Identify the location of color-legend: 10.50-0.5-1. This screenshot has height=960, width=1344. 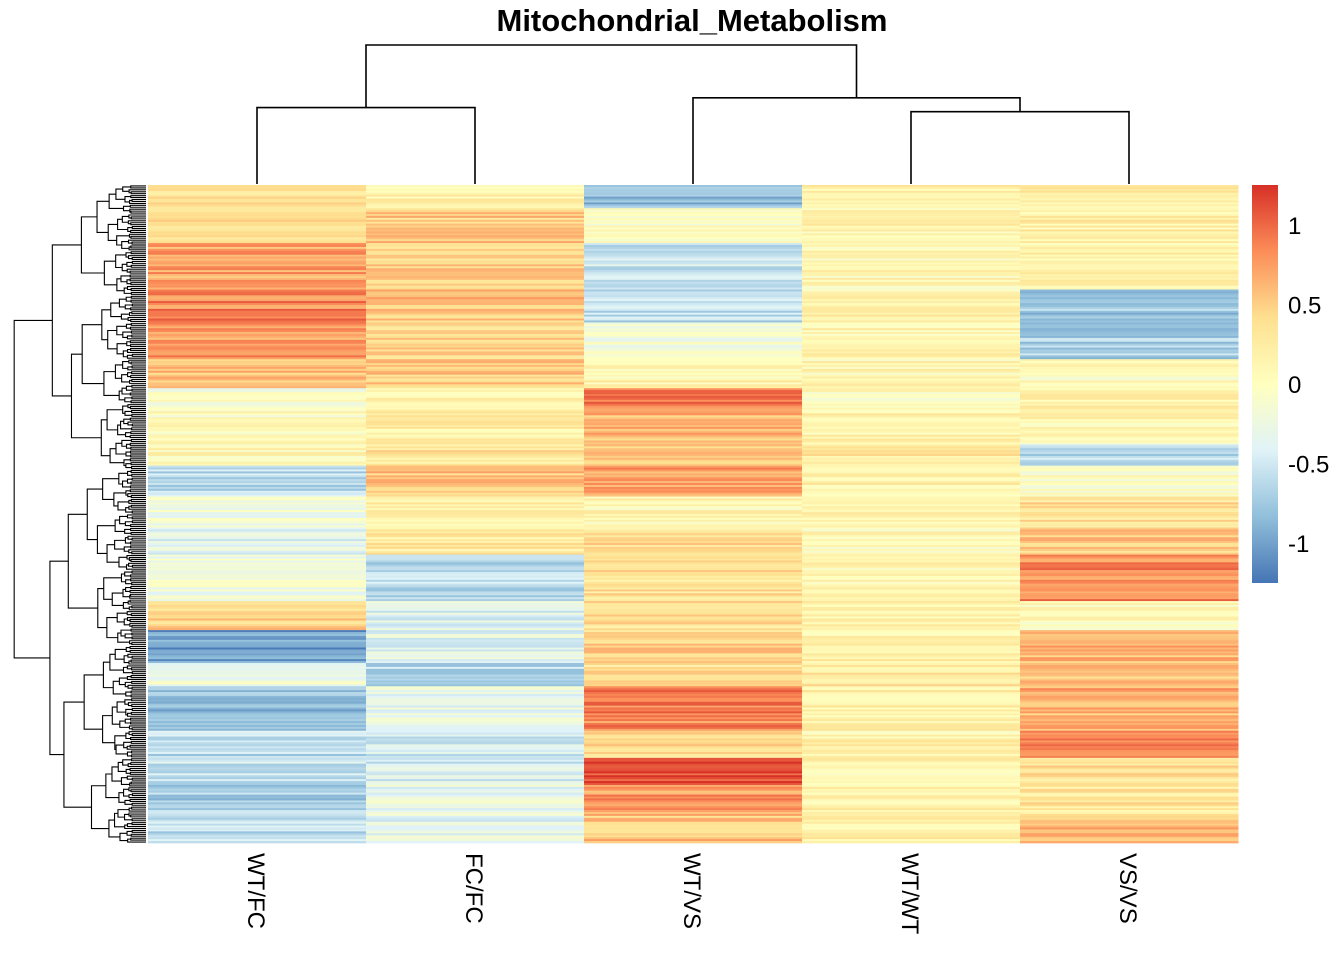
(1290, 384).